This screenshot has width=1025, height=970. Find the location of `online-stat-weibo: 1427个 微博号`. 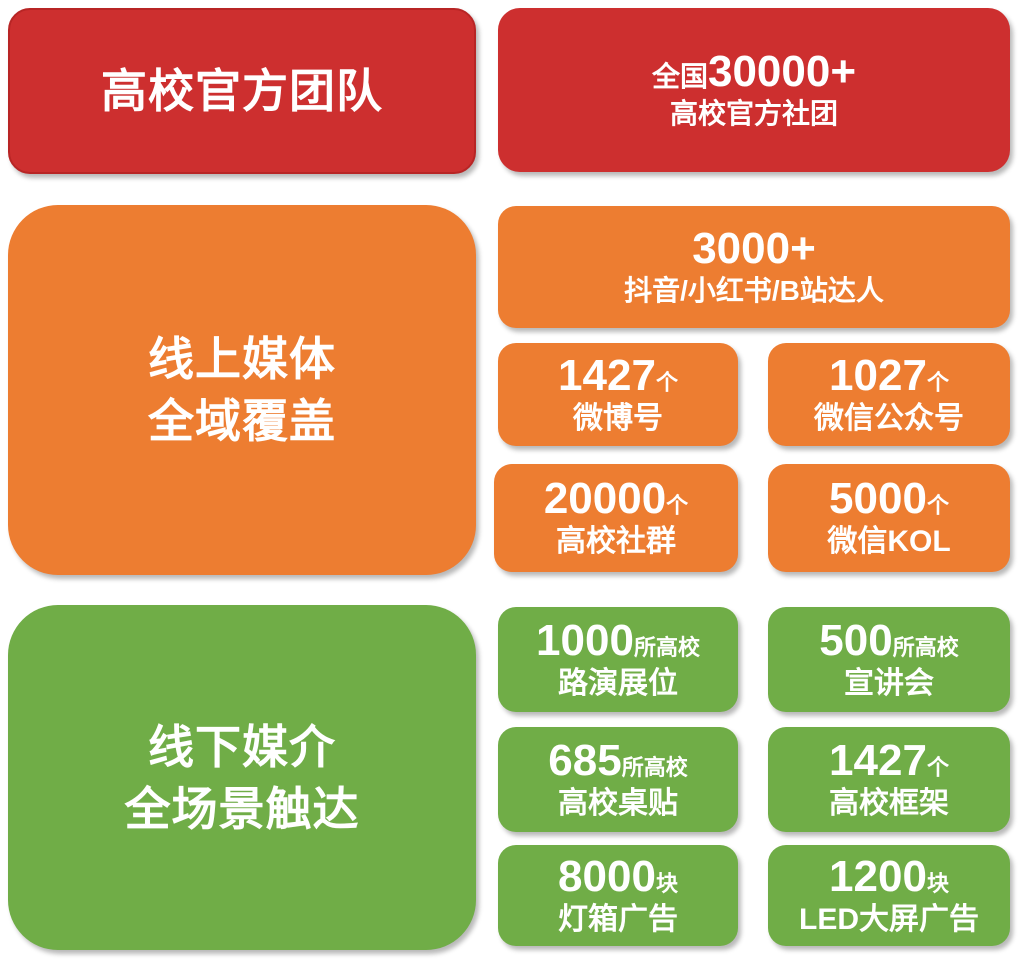

online-stat-weibo: 1427个 微博号 is located at coordinates (618, 394).